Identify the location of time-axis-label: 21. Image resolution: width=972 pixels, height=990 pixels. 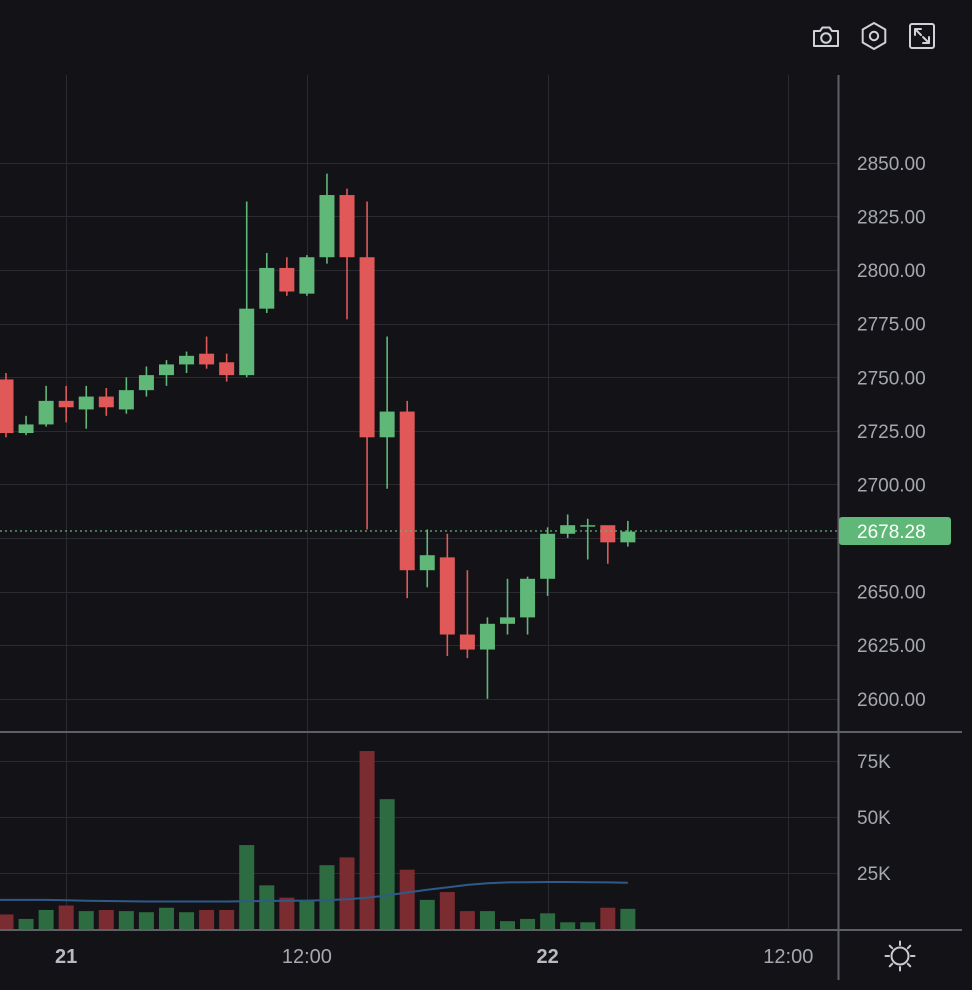
(66, 957).